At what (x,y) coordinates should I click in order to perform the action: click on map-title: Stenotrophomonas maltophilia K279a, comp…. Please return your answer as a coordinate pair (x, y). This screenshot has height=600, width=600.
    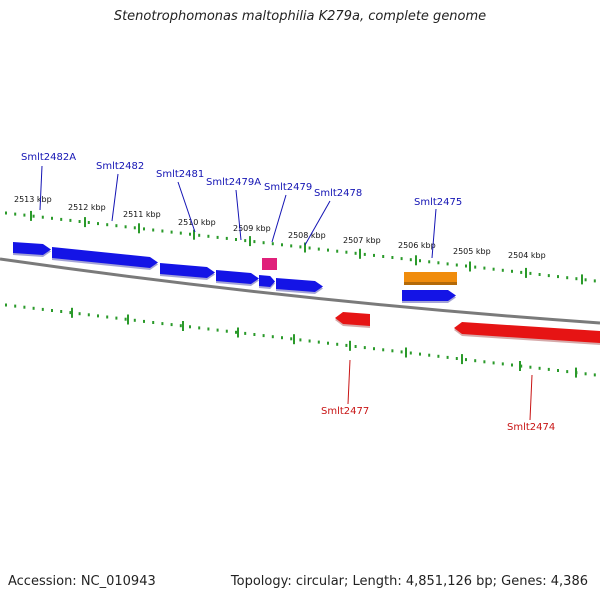
    Looking at the image, I should click on (300, 16).